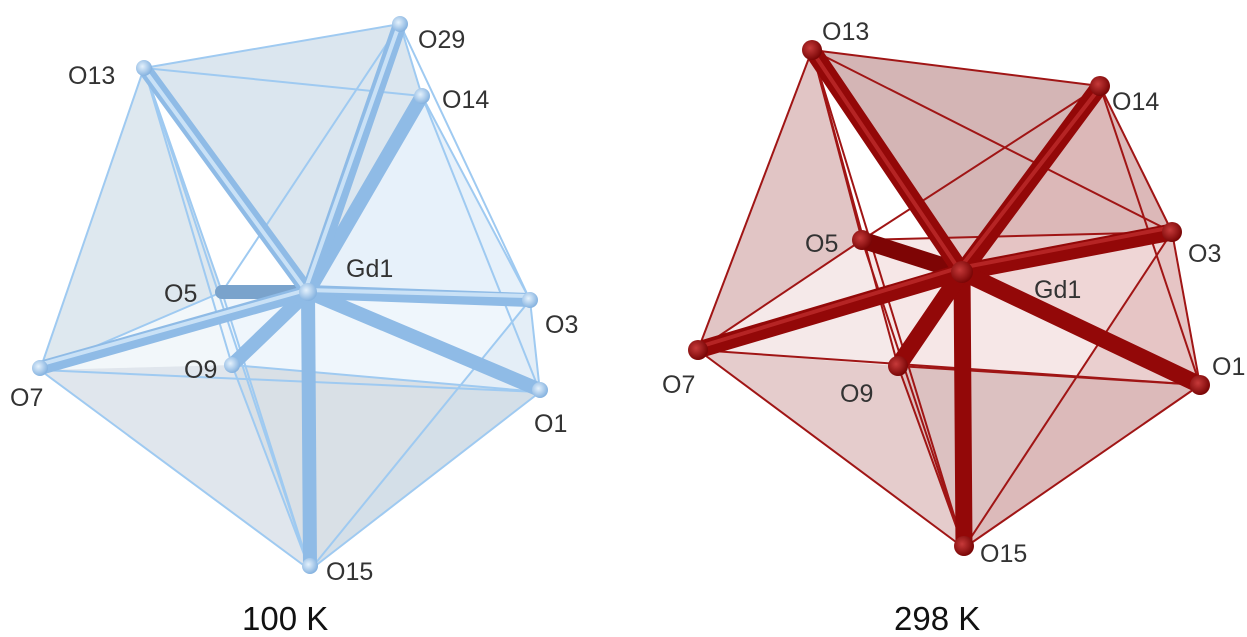 This screenshot has width=1247, height=637. I want to click on atom-o13, so click(144, 68).